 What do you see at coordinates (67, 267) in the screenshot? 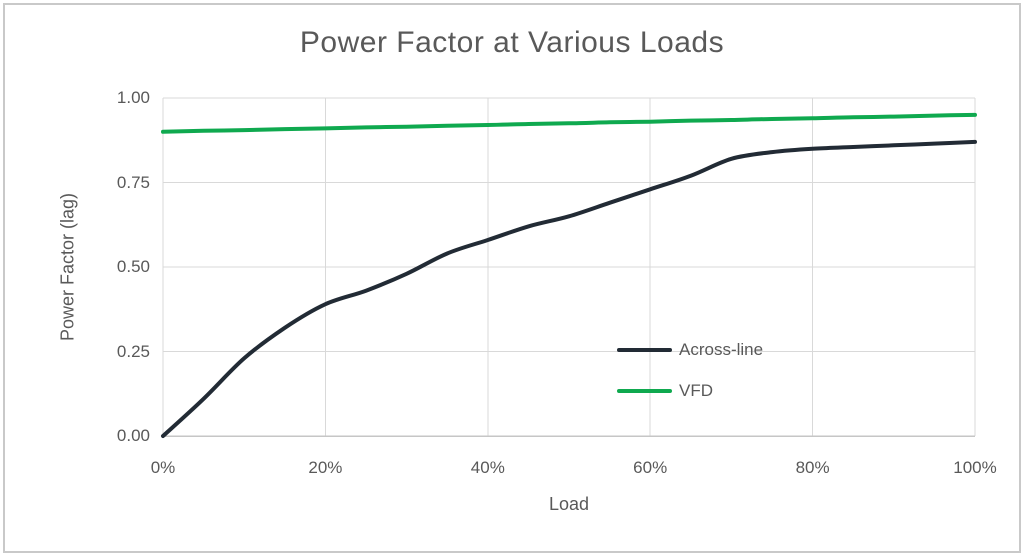
I see `y-axis-title: Power Factor (lag)` at bounding box center [67, 267].